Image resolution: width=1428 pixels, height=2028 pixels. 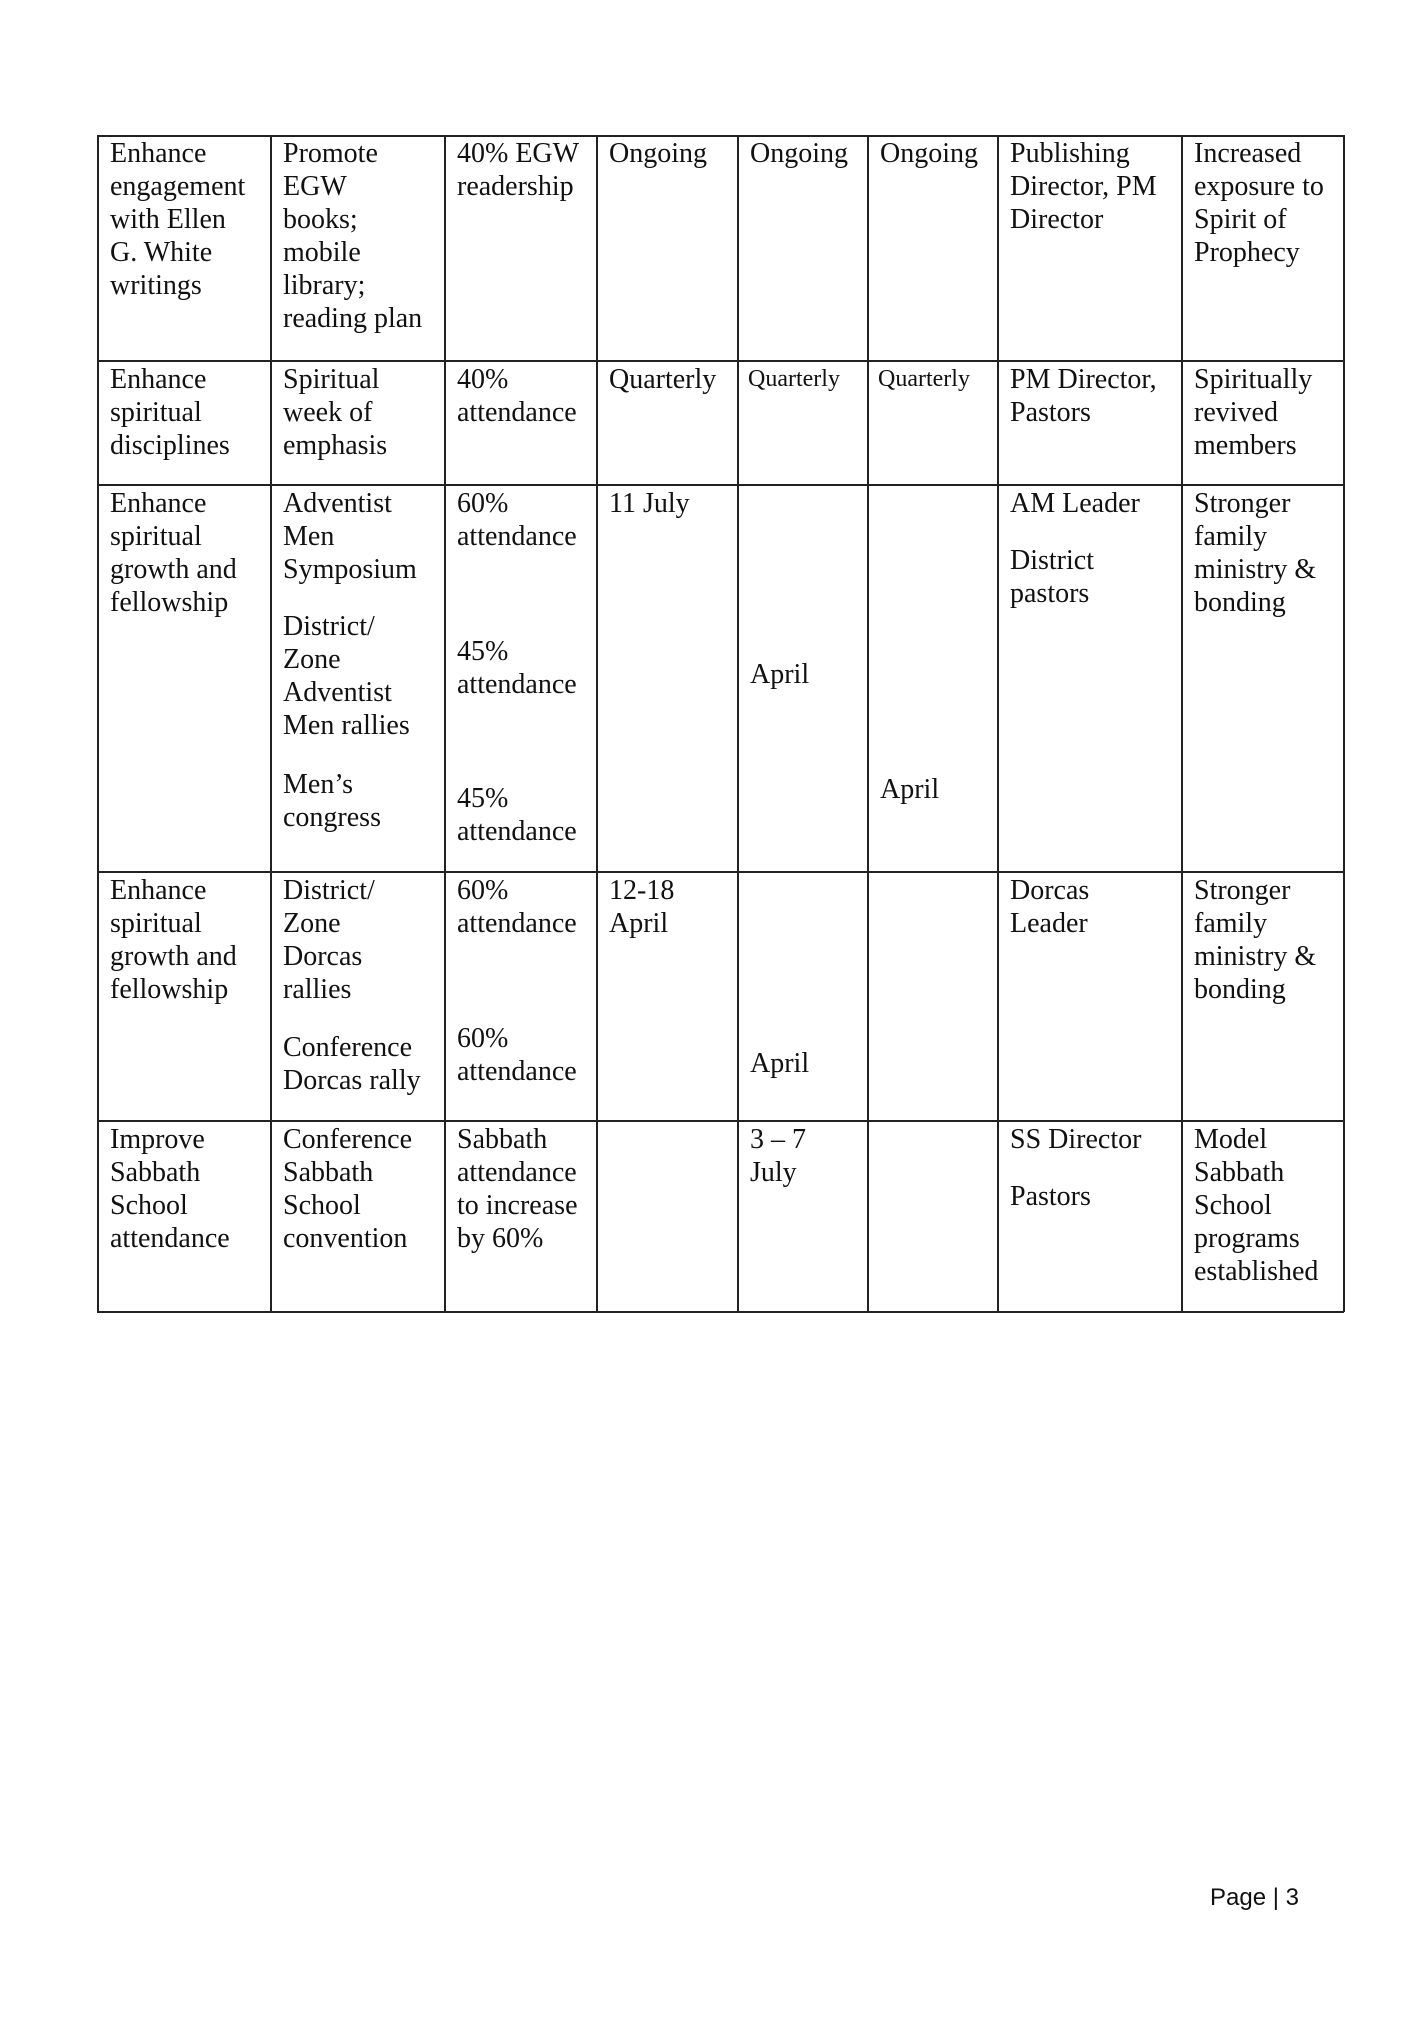 I want to click on activity-cell: District/ Zone Adventist Men rallies, so click(x=346, y=676).